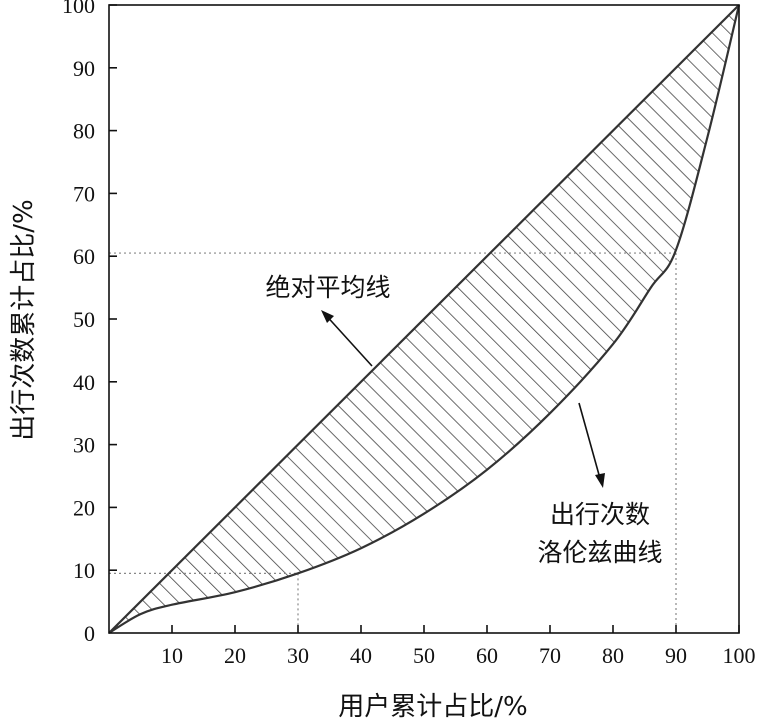 This screenshot has height=724, width=763. Describe the element at coordinates (739, 655) in the screenshot. I see `x-tick-label: 100` at that location.